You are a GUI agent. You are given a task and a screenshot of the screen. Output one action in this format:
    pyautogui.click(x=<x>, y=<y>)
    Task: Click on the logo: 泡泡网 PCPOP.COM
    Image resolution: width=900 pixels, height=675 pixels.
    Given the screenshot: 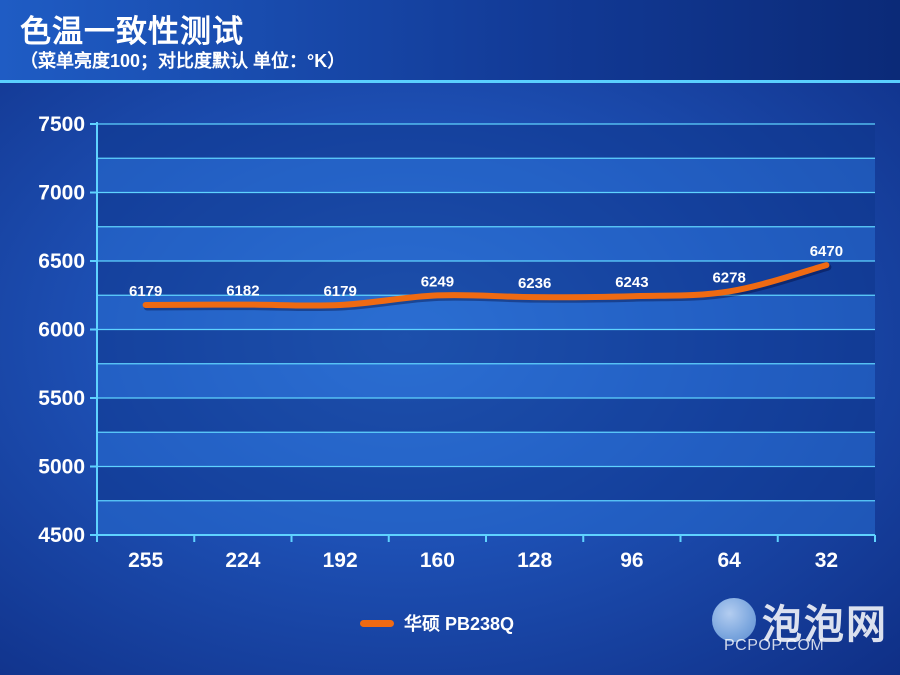 What is the action you would take?
    pyautogui.click(x=802, y=627)
    